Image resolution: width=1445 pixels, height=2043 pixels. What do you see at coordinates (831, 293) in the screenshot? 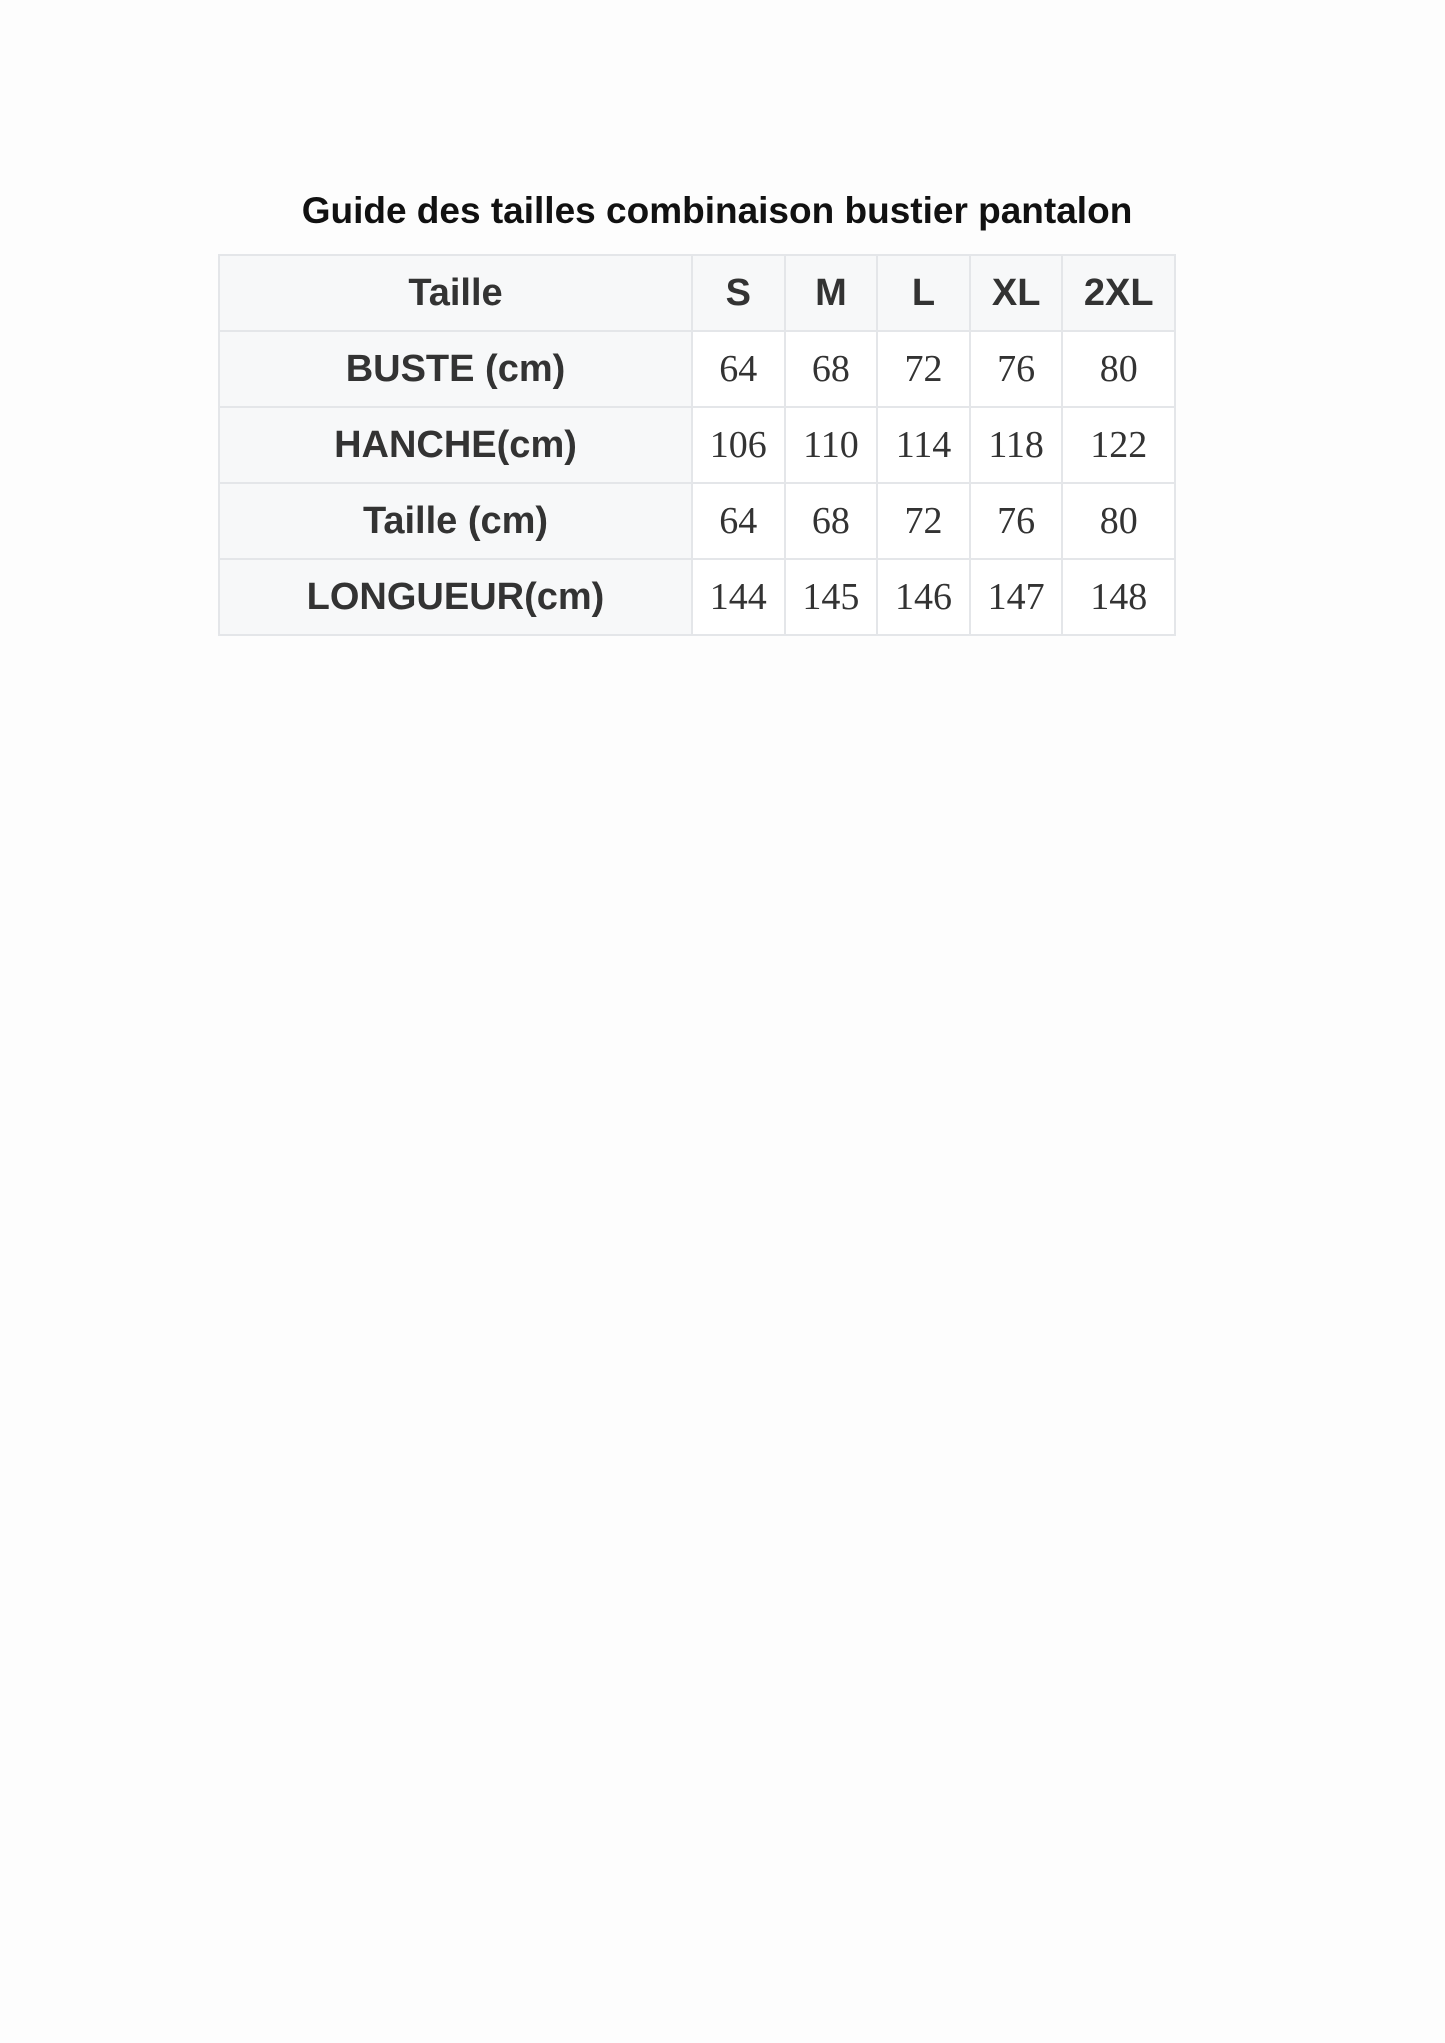
I see `header-cell: M` at bounding box center [831, 293].